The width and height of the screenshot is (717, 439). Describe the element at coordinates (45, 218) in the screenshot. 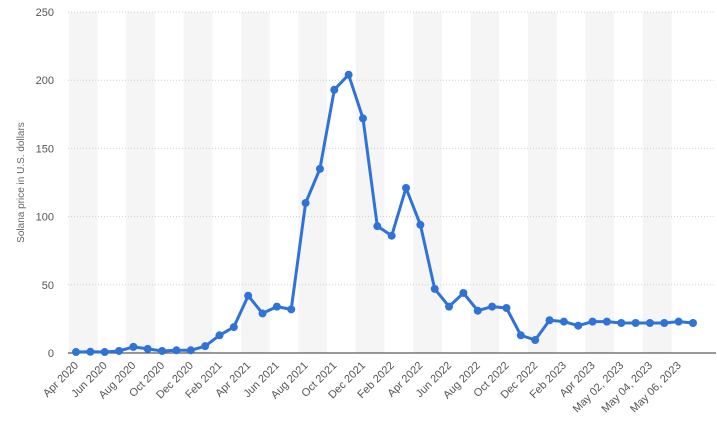

I see `y-tick-label: 100` at that location.